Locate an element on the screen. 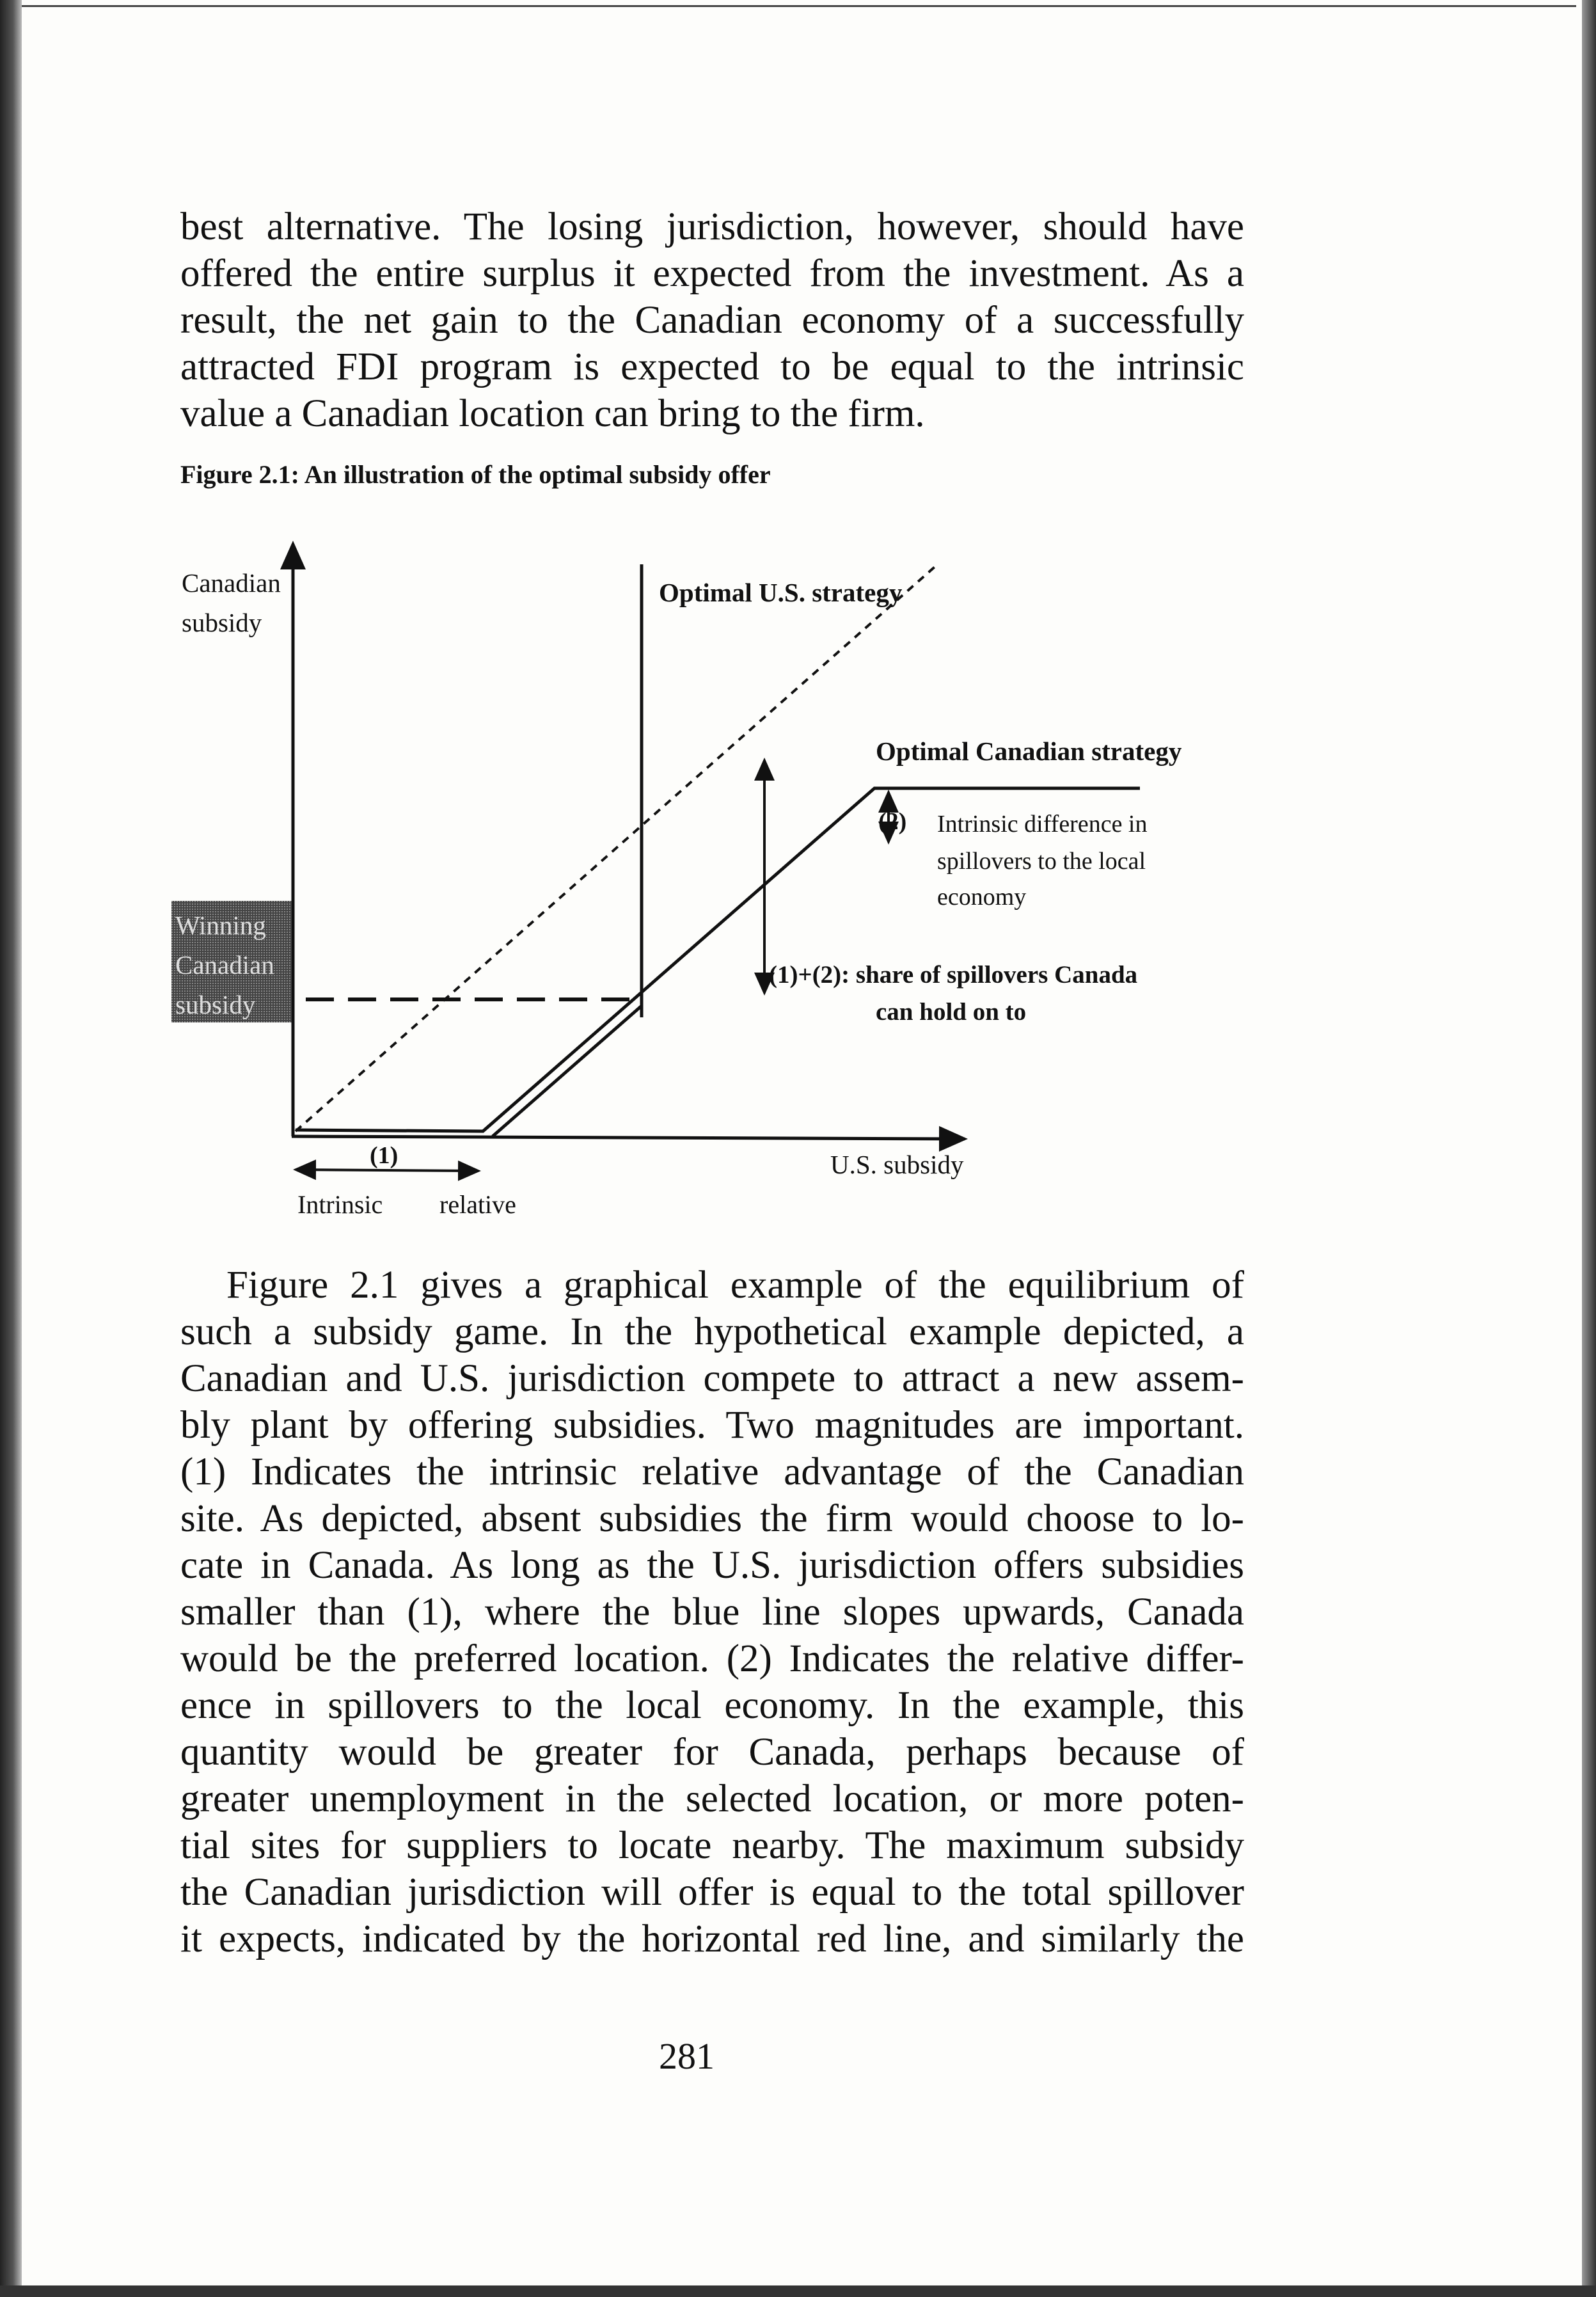  label-1-text-right: relative is located at coordinates (477, 1205).